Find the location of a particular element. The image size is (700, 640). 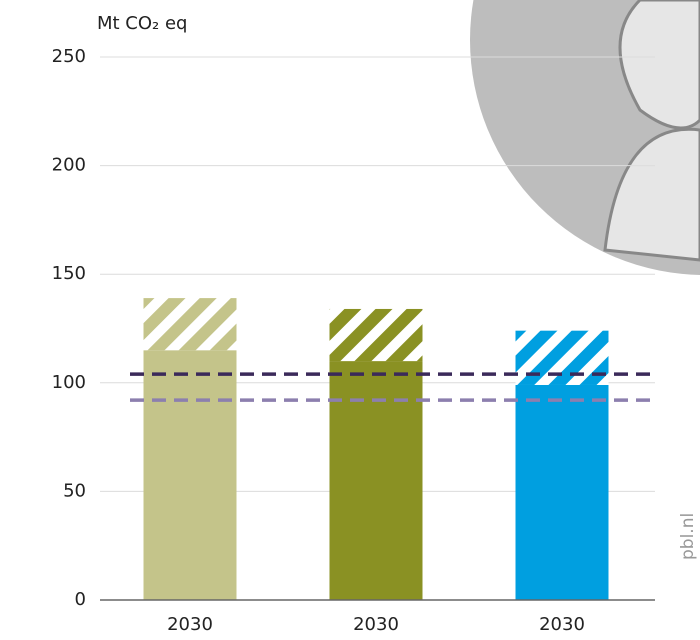

y-tick-label: 0 is located at coordinates (80, 599).